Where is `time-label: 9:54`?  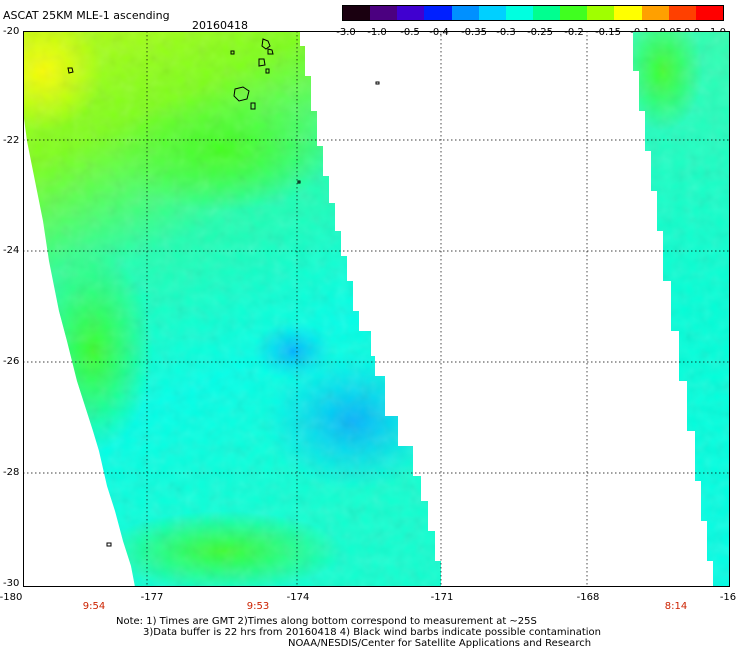
time-label: 9:54 is located at coordinates (94, 606).